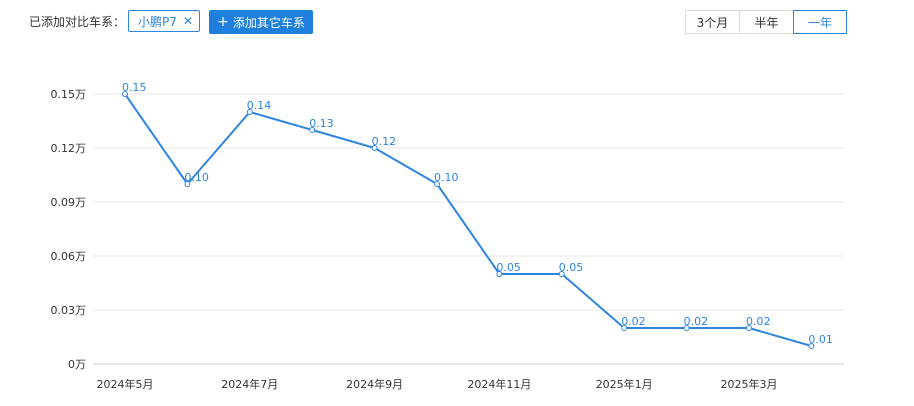 Image resolution: width=914 pixels, height=406 pixels. I want to click on selected-series-name: 小鹏P7, so click(157, 21).